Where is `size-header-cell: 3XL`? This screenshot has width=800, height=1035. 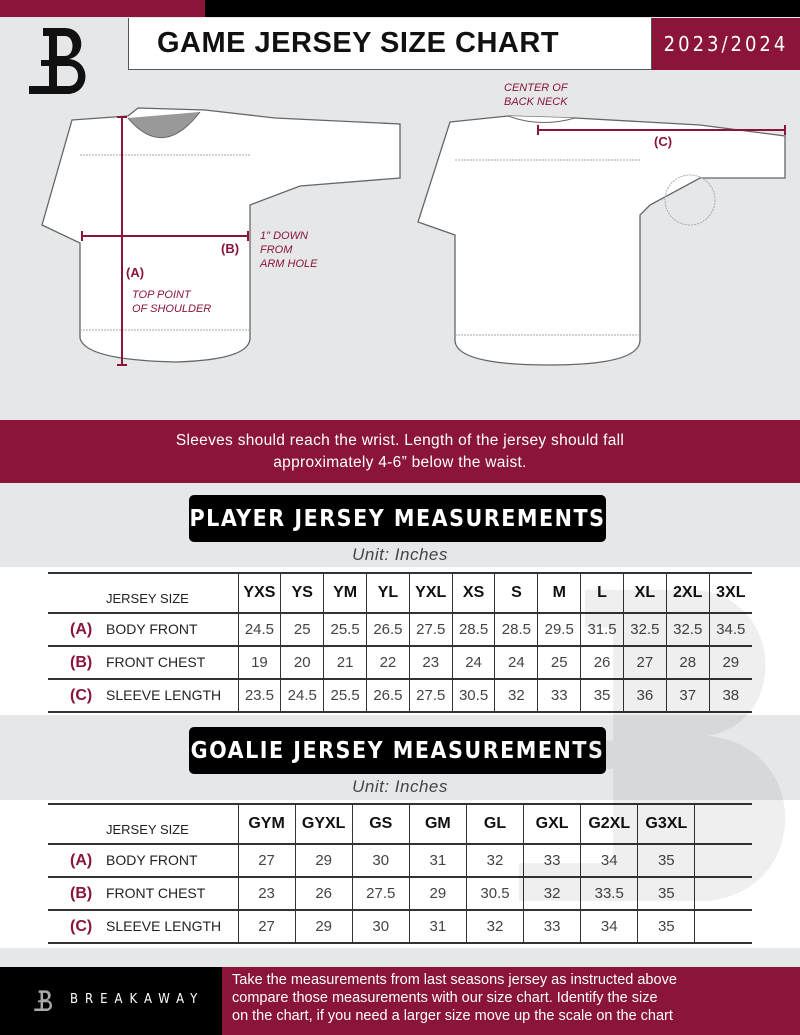
size-header-cell: 3XL is located at coordinates (730, 593).